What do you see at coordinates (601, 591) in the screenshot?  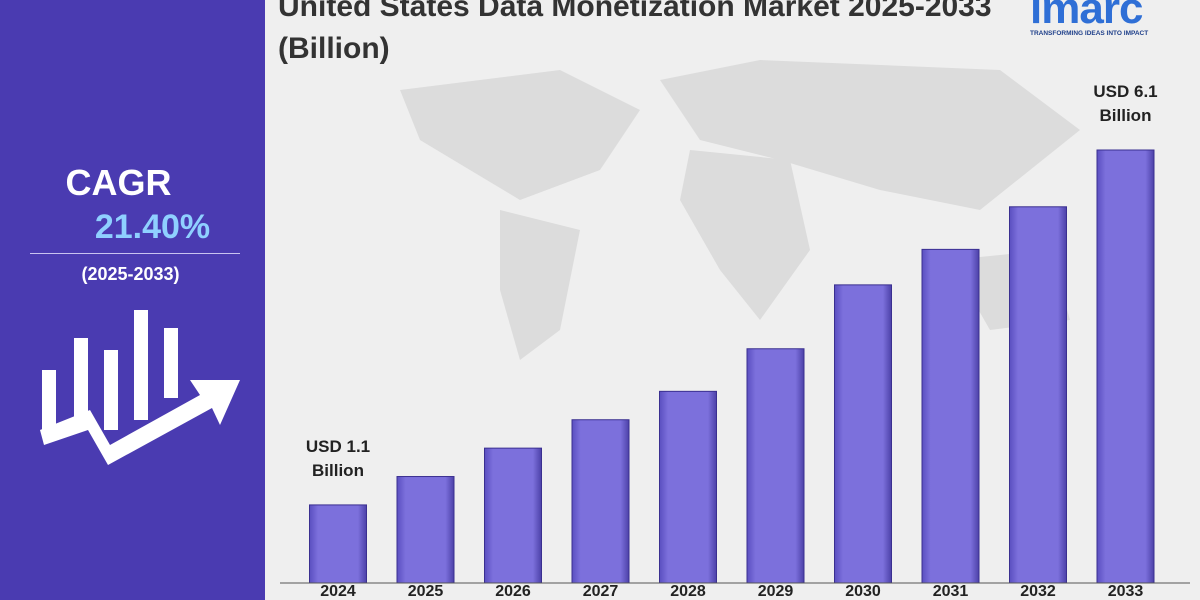 I see `x-tick-label: 2027` at bounding box center [601, 591].